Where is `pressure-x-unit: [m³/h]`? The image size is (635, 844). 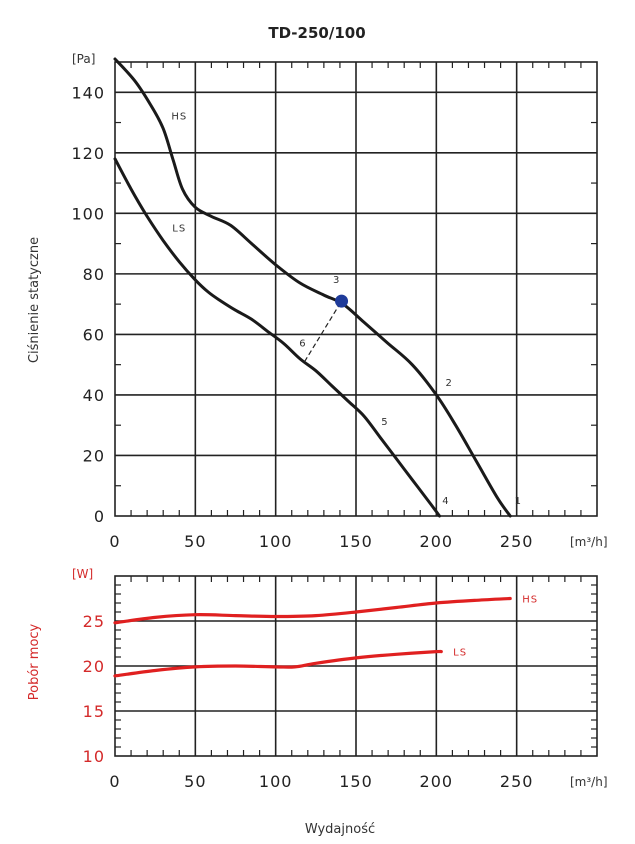
pressure-x-unit: [m³/h] is located at coordinates (589, 542).